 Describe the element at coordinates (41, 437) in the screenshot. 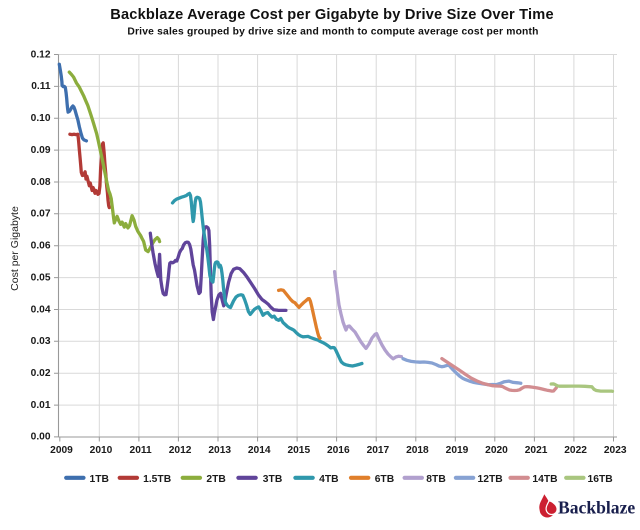

I see `svg-text: 0.00` at that location.